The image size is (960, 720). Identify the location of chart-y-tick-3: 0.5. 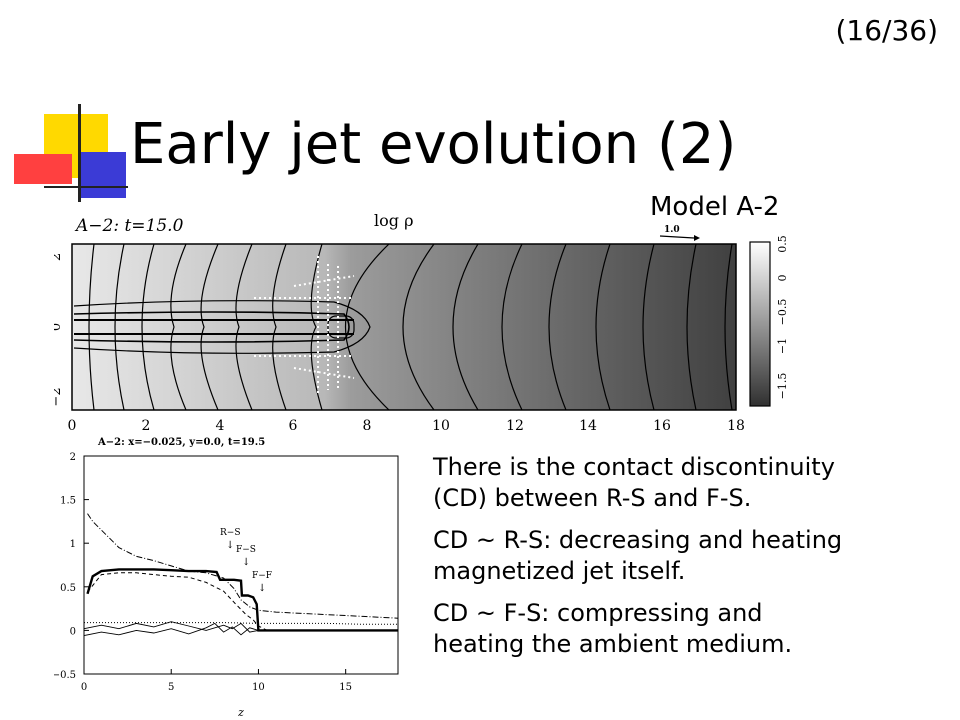
(68, 588).